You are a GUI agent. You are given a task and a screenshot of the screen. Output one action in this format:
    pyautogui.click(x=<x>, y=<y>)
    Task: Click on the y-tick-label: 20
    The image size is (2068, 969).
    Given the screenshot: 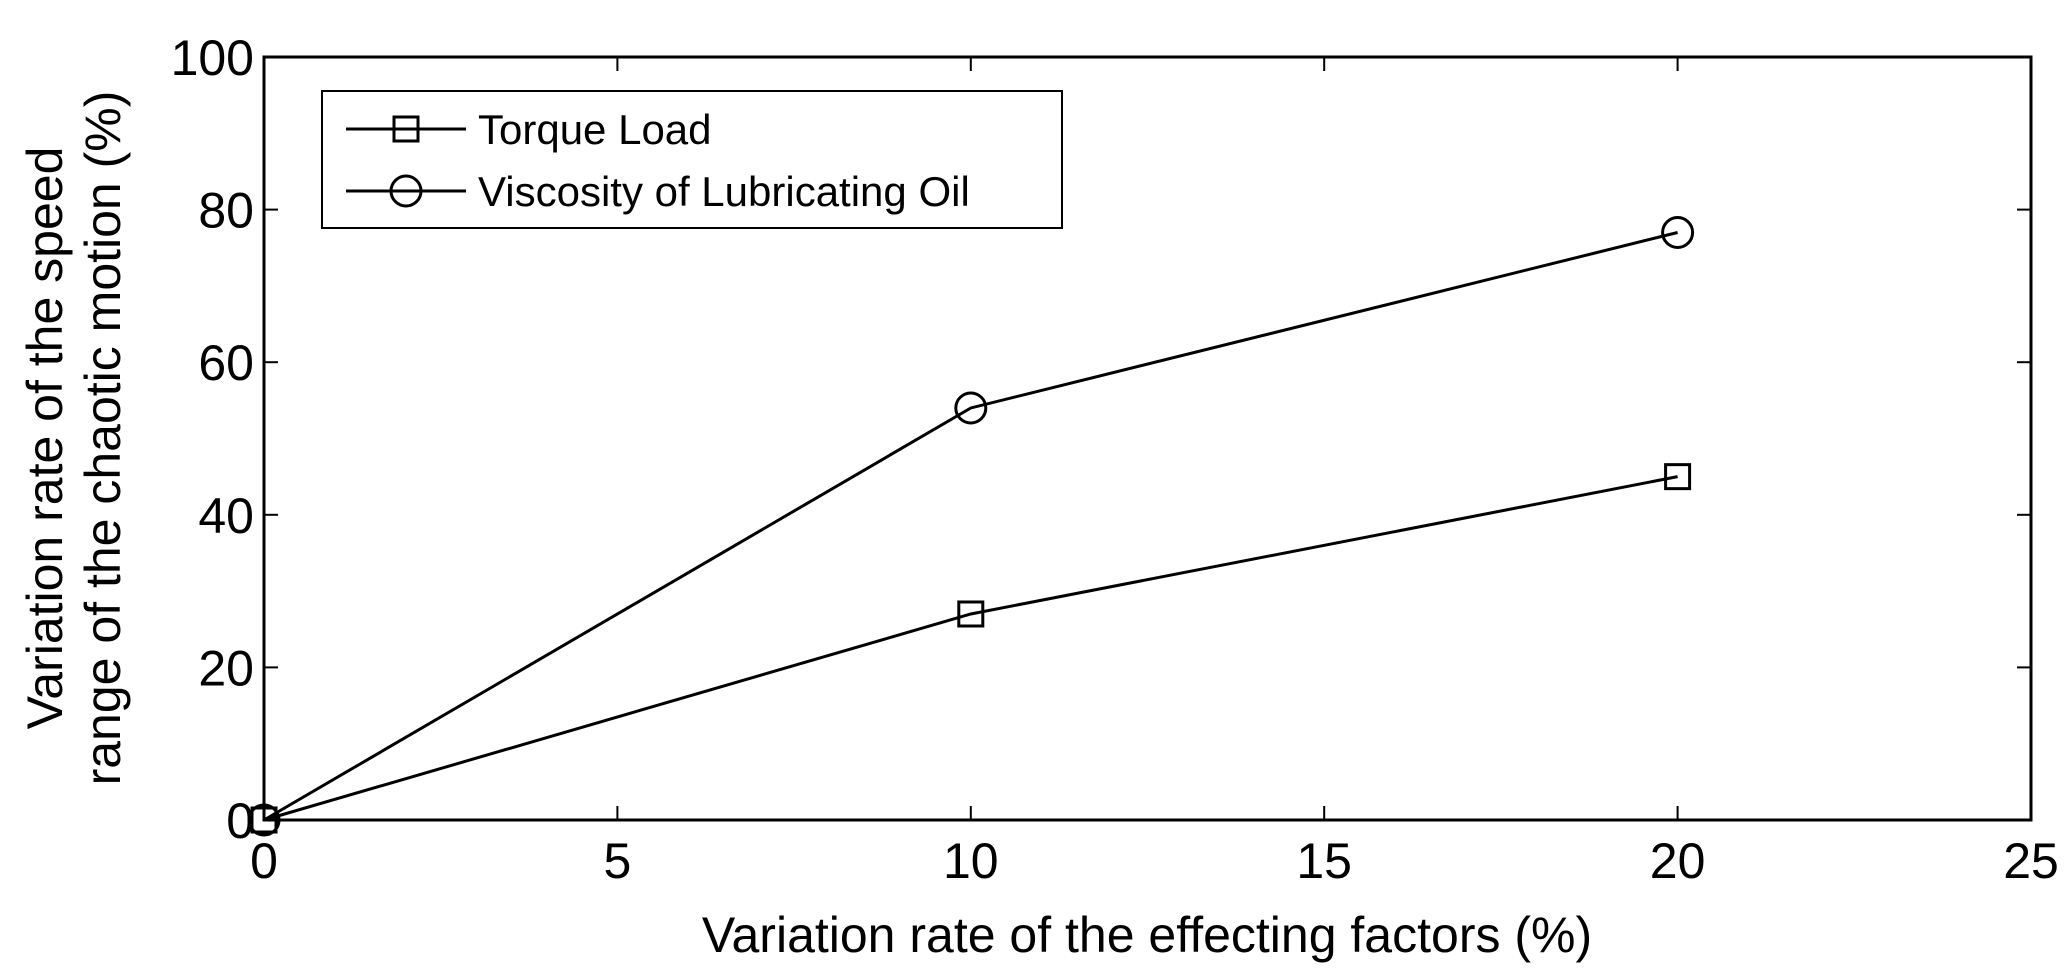 What is the action you would take?
    pyautogui.click(x=226, y=668)
    